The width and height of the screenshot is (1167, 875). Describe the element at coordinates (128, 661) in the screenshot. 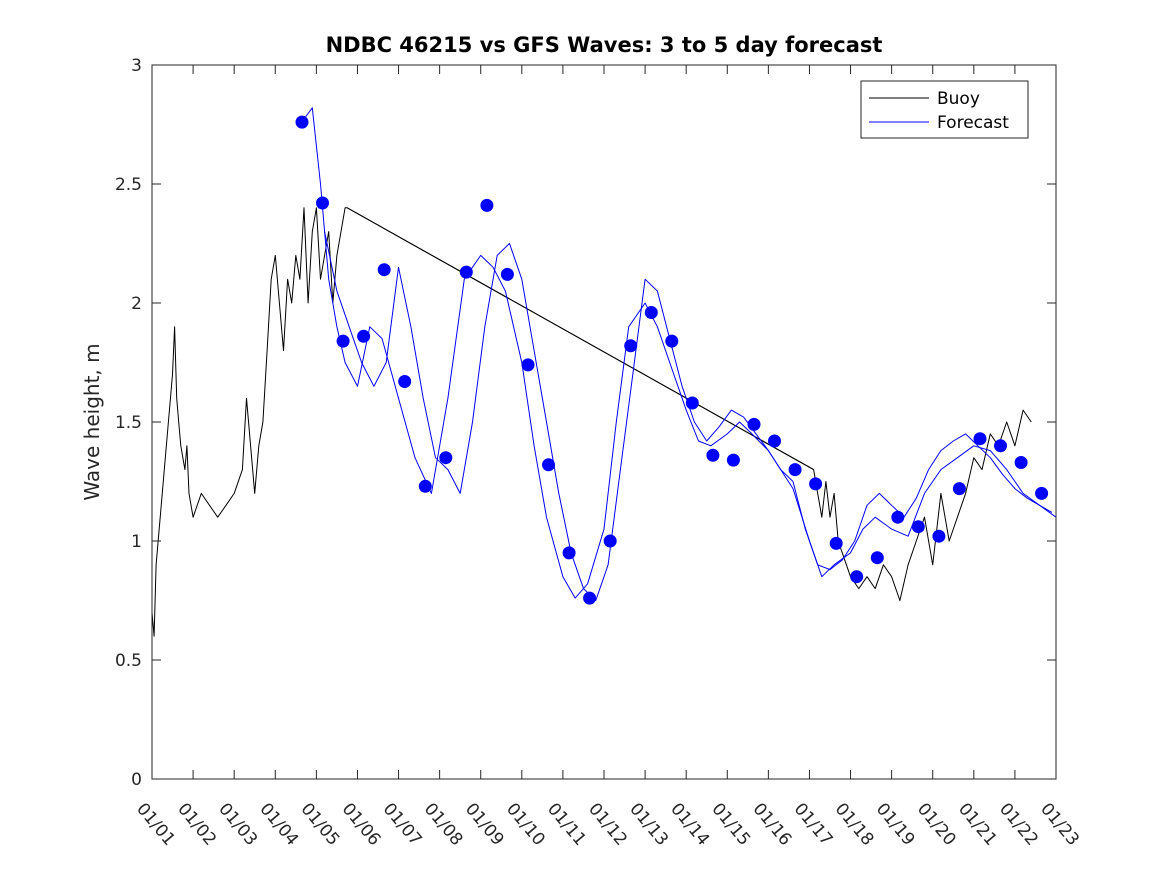

I see `y-tick-label: 0.5` at that location.